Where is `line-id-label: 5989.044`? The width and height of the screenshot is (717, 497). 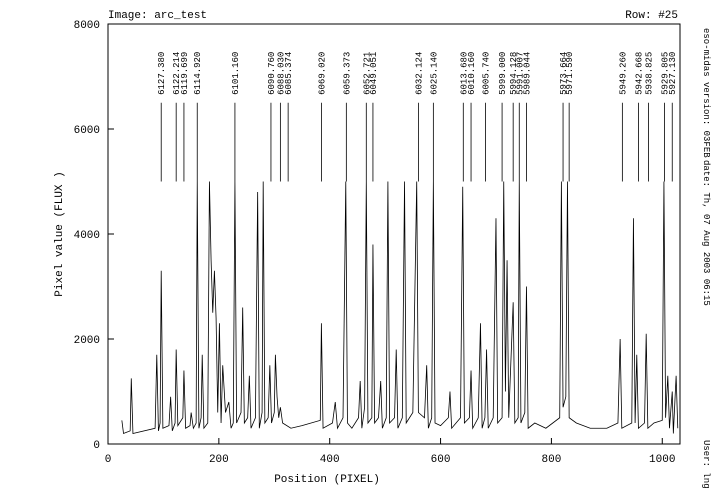 line-id-label: 5989.044 is located at coordinates (527, 73).